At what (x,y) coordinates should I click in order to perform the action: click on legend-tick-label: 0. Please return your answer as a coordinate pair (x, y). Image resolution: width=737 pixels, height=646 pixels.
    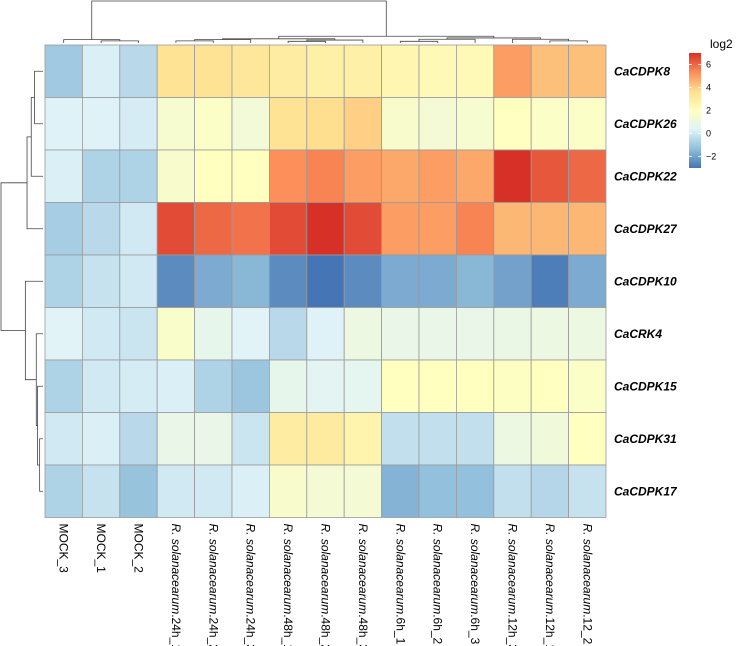
    Looking at the image, I should click on (708, 134).